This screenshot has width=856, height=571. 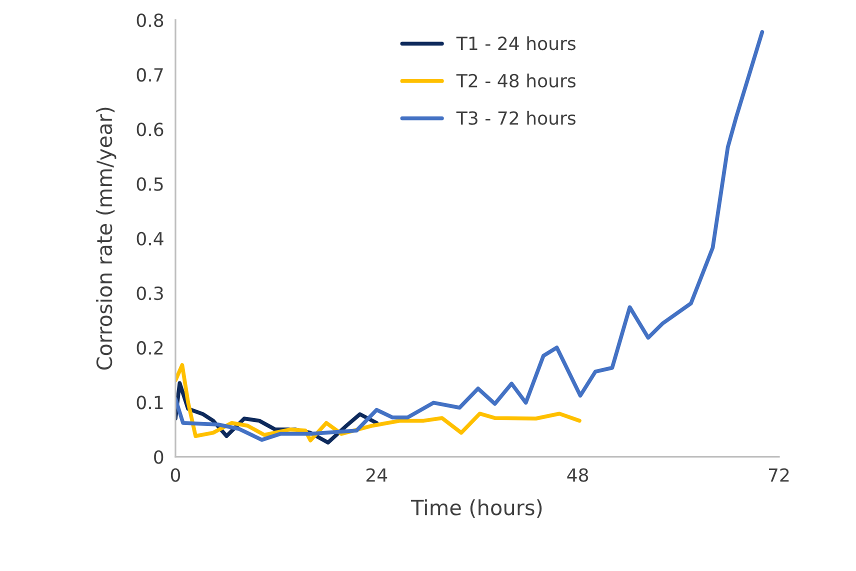 What do you see at coordinates (150, 129) in the screenshot?
I see `y-tick-label: 0.6` at bounding box center [150, 129].